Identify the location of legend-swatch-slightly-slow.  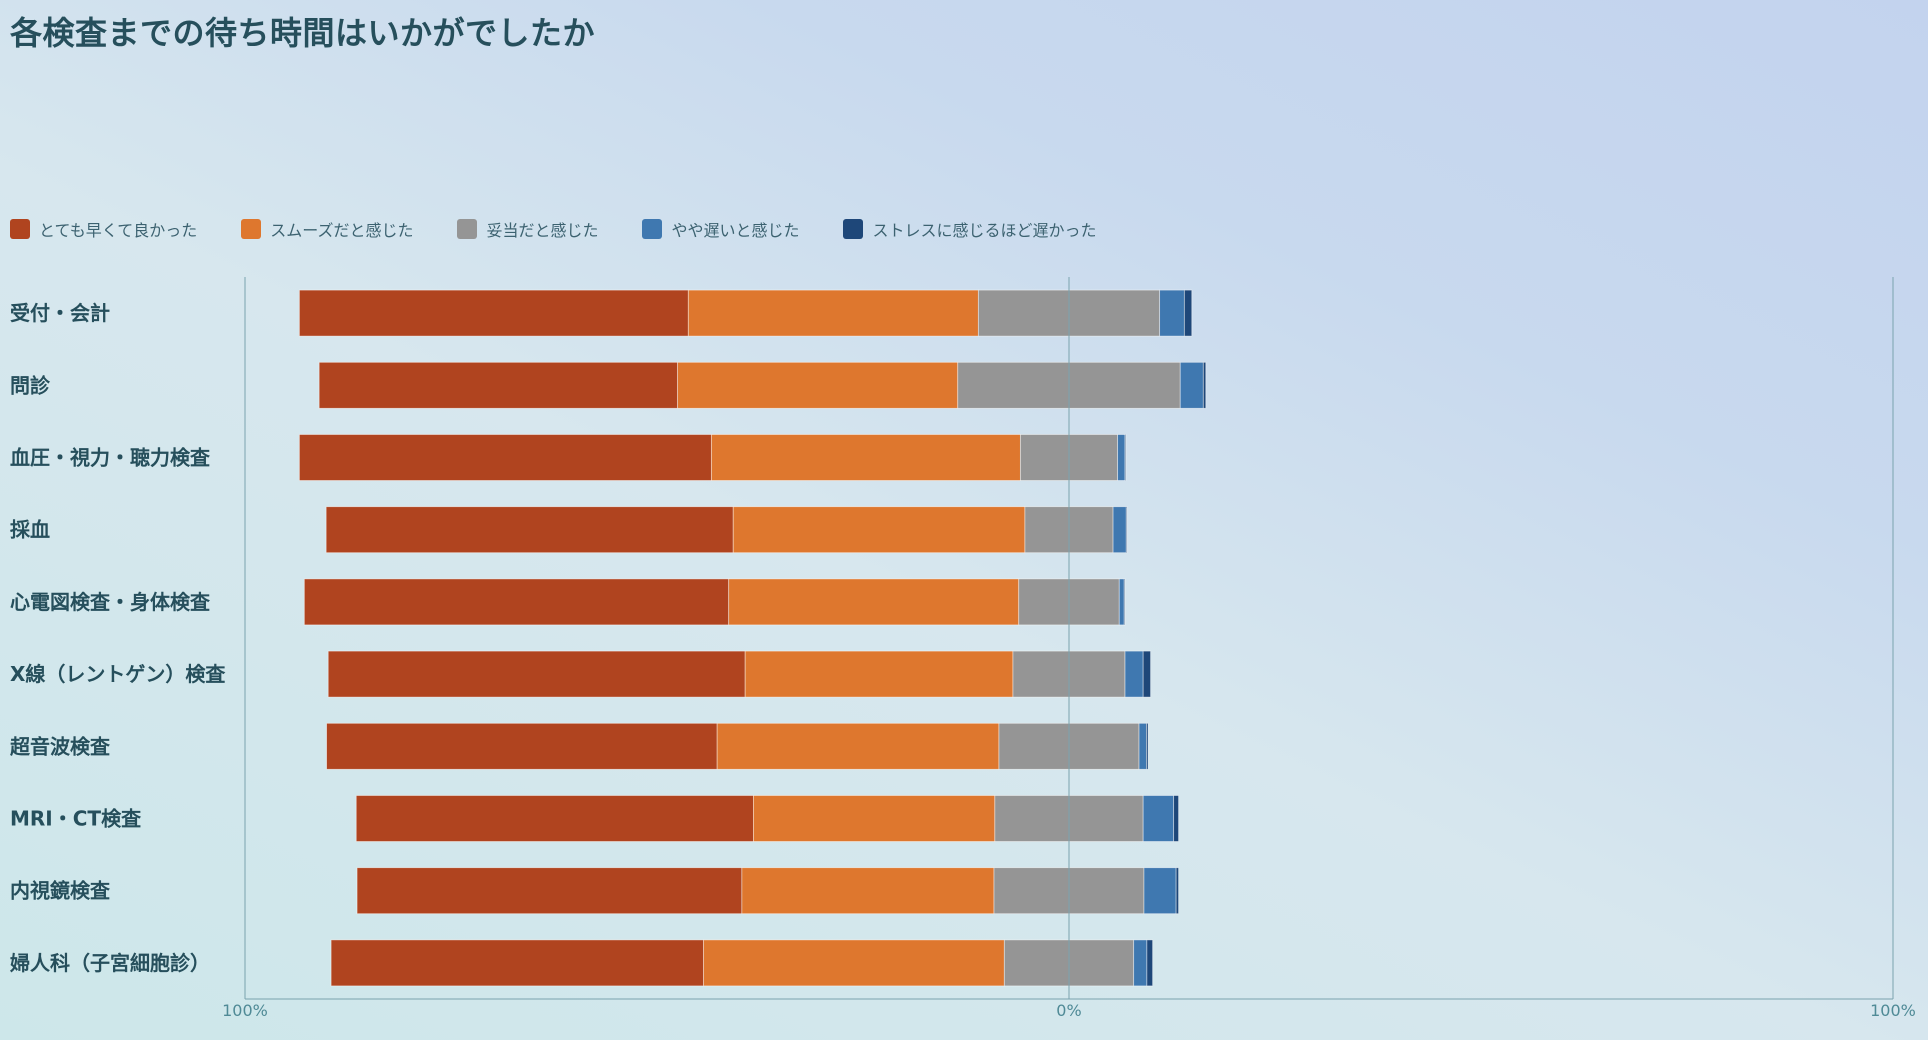
(652, 229).